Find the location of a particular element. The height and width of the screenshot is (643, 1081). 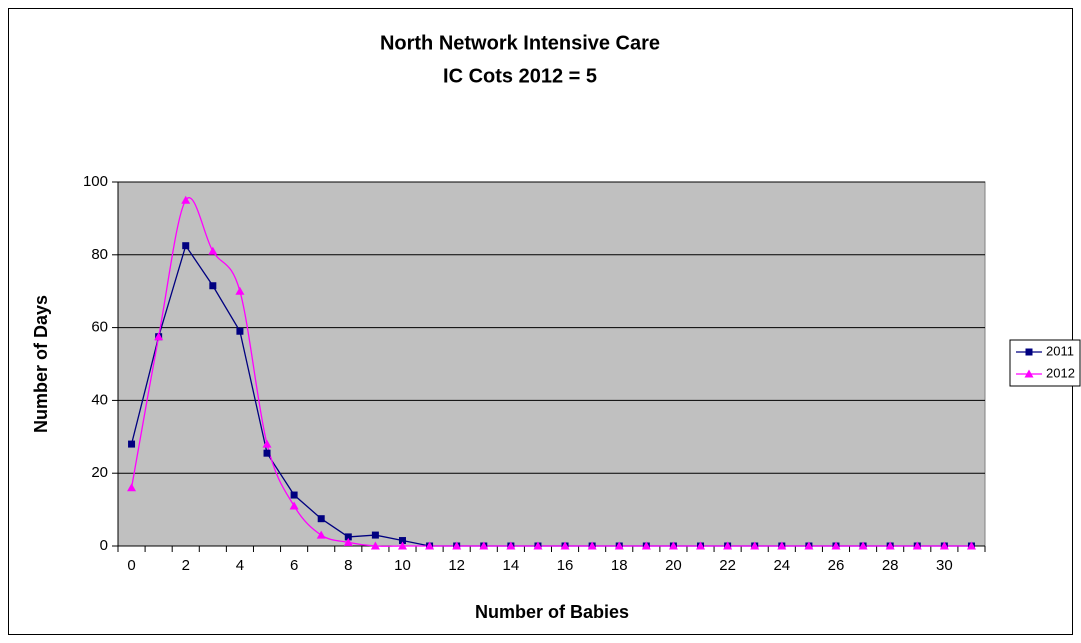

x-axis-title: Number of Babies is located at coordinates (552, 612).